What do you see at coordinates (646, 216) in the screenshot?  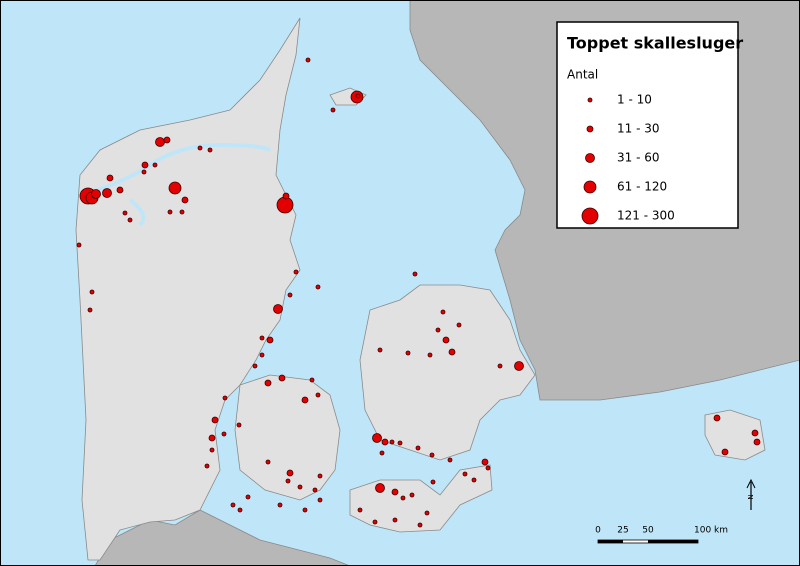 I see `legend-label: 121 - 300` at bounding box center [646, 216].